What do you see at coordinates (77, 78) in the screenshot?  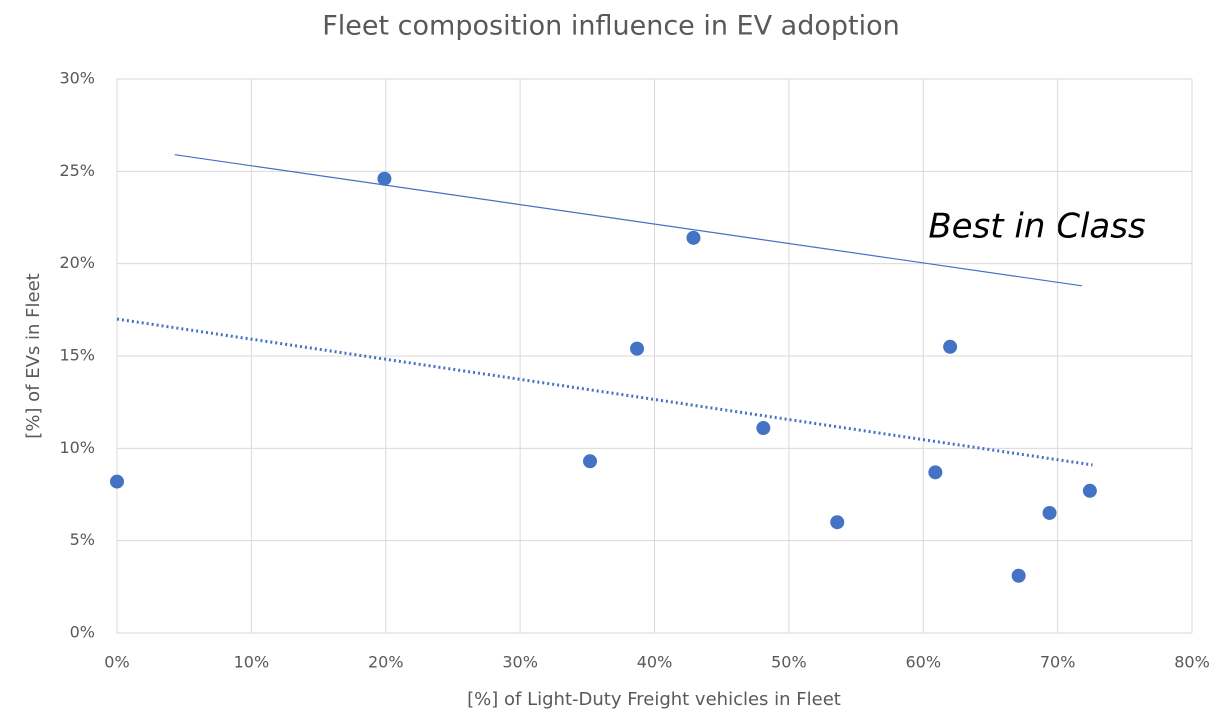 I see `y-tick-label: 30%` at bounding box center [77, 78].